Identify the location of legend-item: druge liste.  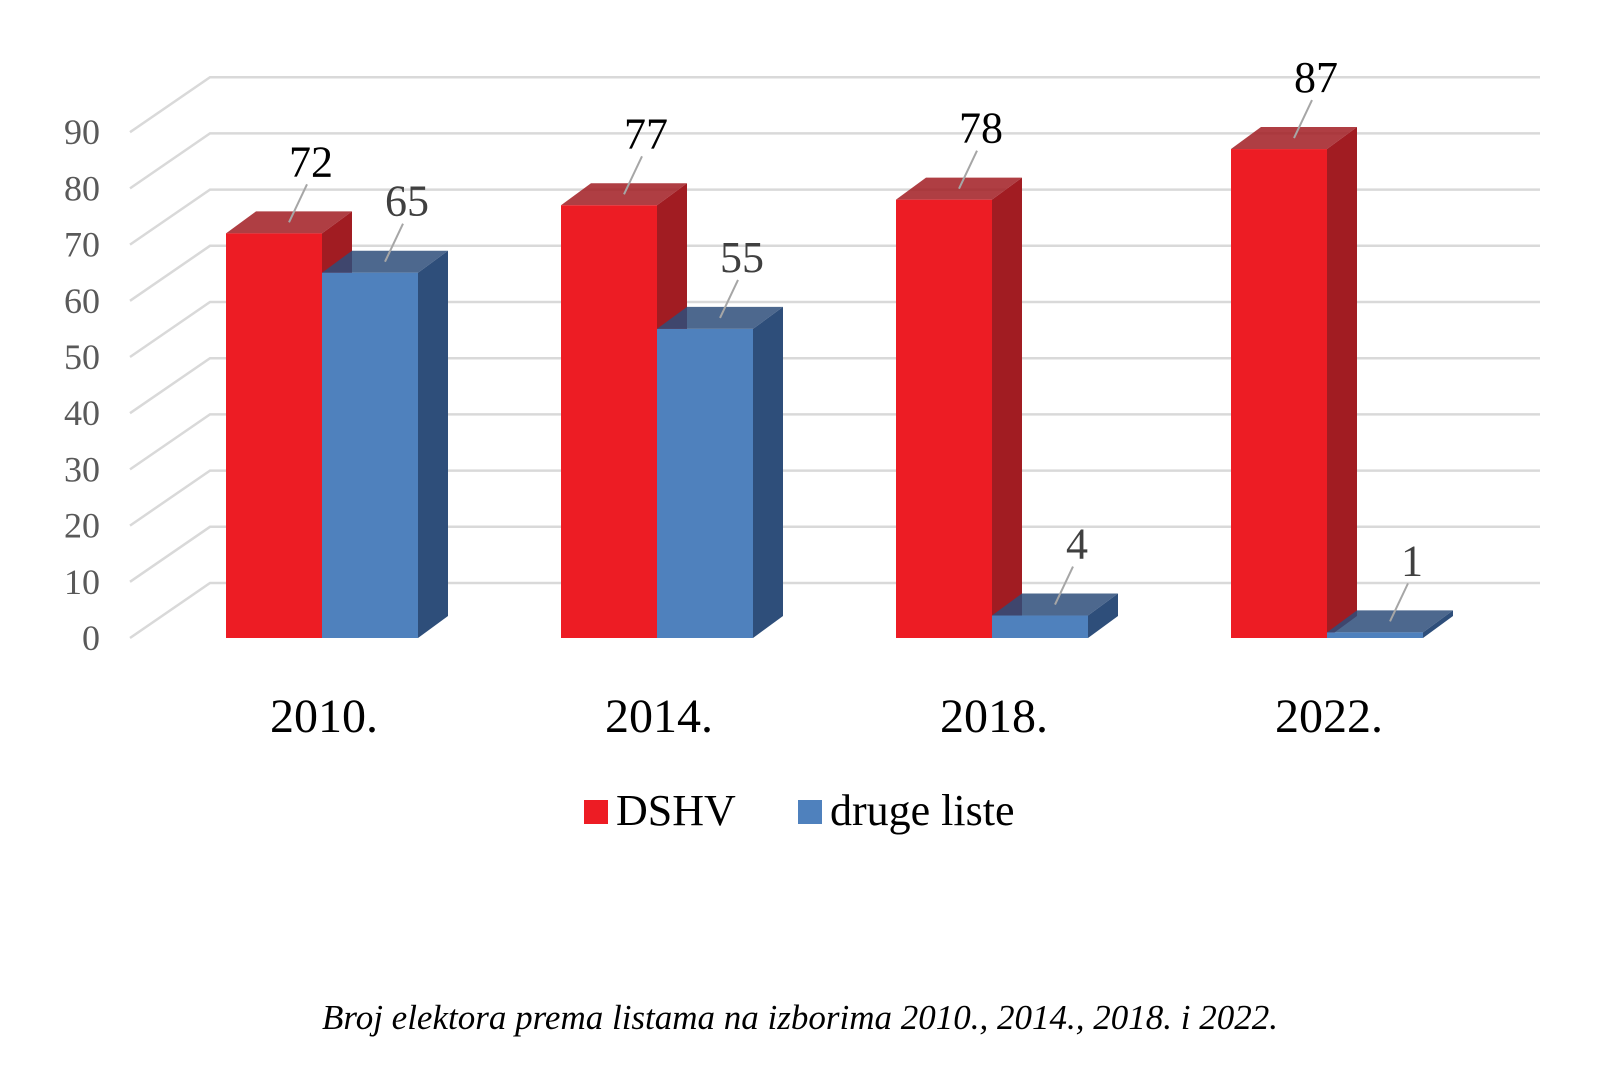
(906, 810).